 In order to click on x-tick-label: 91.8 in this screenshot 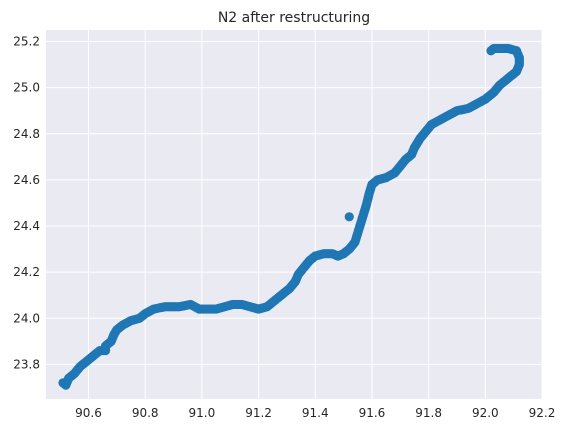, I will do `click(428, 413)`.